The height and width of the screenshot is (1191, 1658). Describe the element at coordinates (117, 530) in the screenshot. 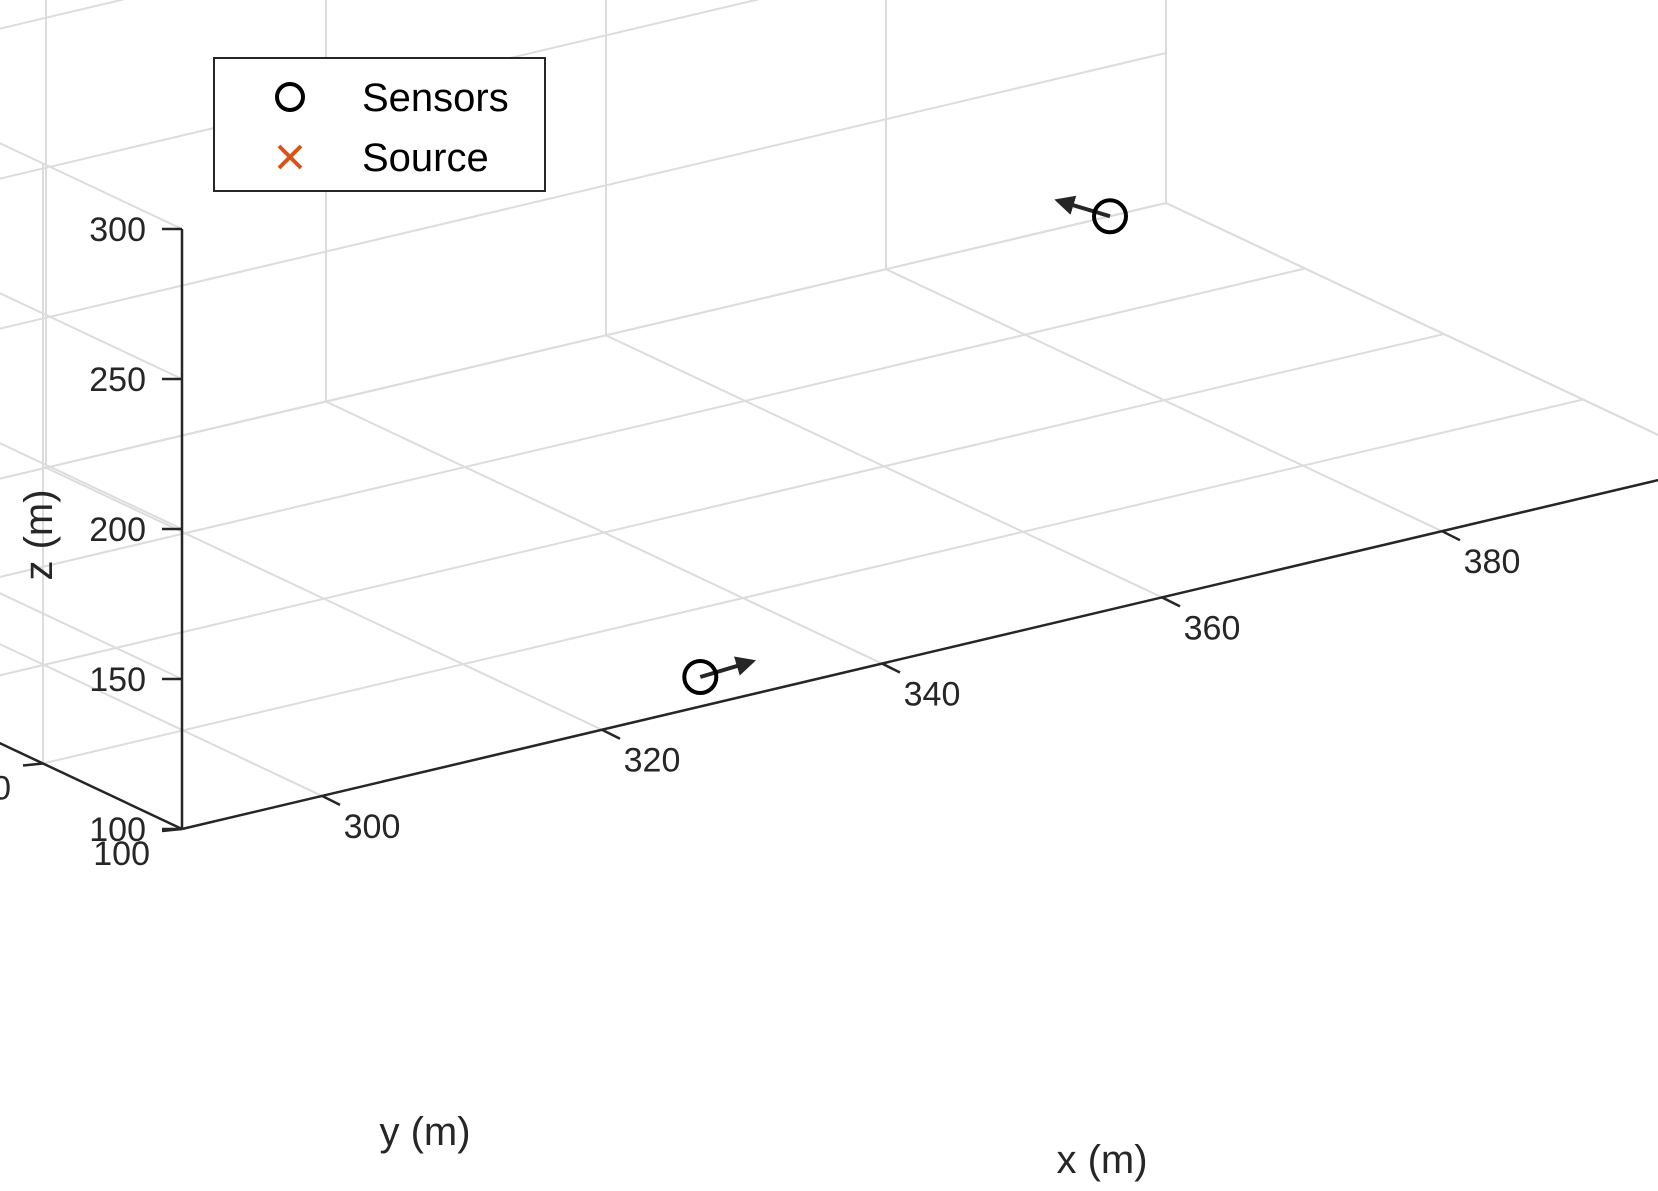

I see `z-tick-label: 200` at that location.